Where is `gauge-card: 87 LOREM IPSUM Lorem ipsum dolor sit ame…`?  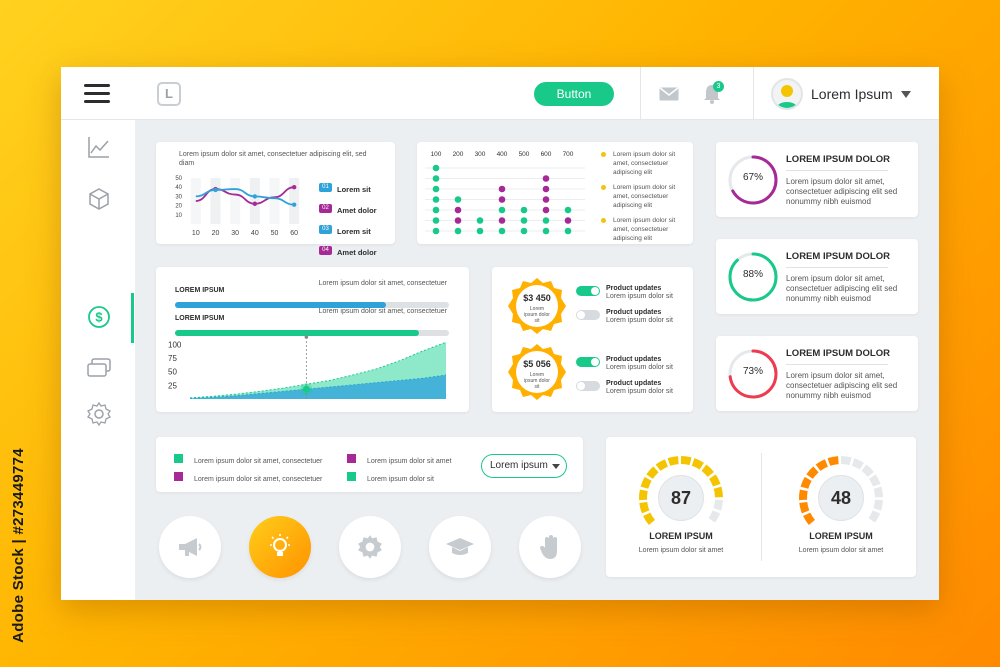 gauge-card: 87 LOREM IPSUM Lorem ipsum dolor sit ame… is located at coordinates (761, 507).